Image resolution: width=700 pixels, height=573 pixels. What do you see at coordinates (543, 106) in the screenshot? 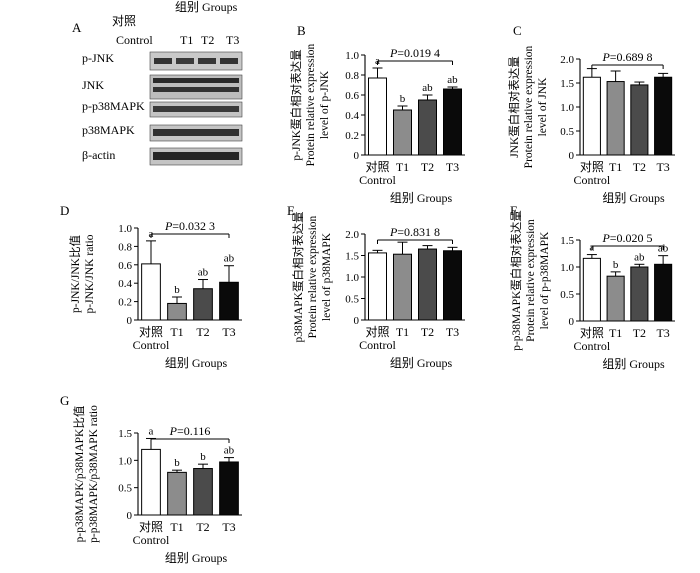
I see `y-axis-title-line: level of JNK` at bounding box center [543, 106].